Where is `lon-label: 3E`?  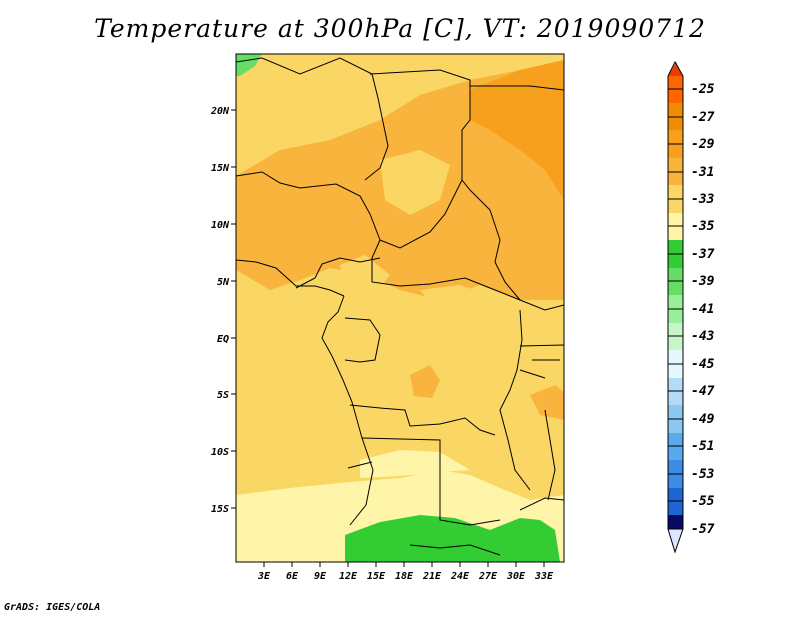 lon-label: 3E is located at coordinates (264, 576).